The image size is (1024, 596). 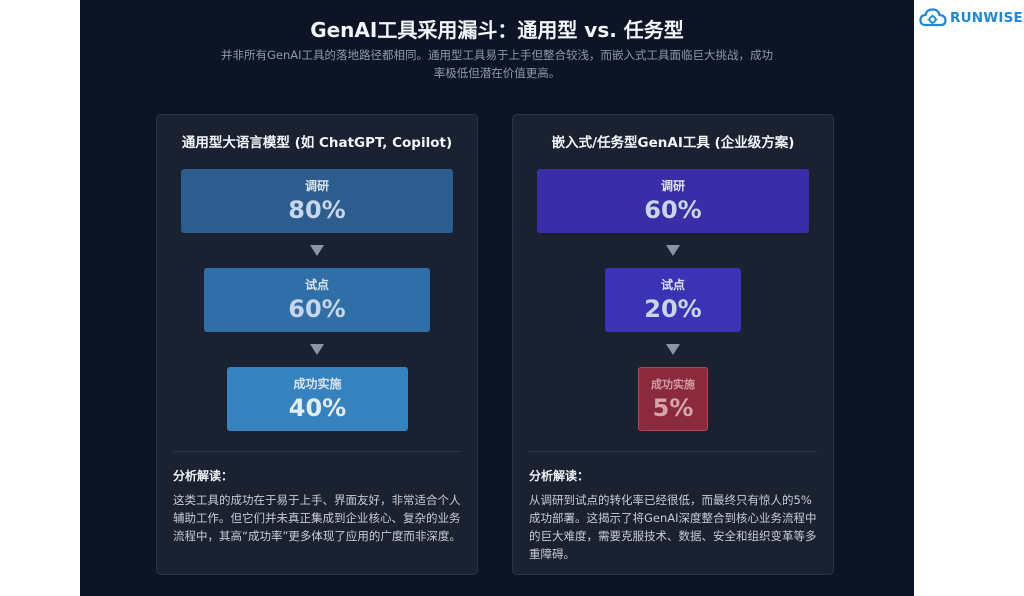 I want to click on funnel-stage-success: 成功实施 5%, so click(x=673, y=399).